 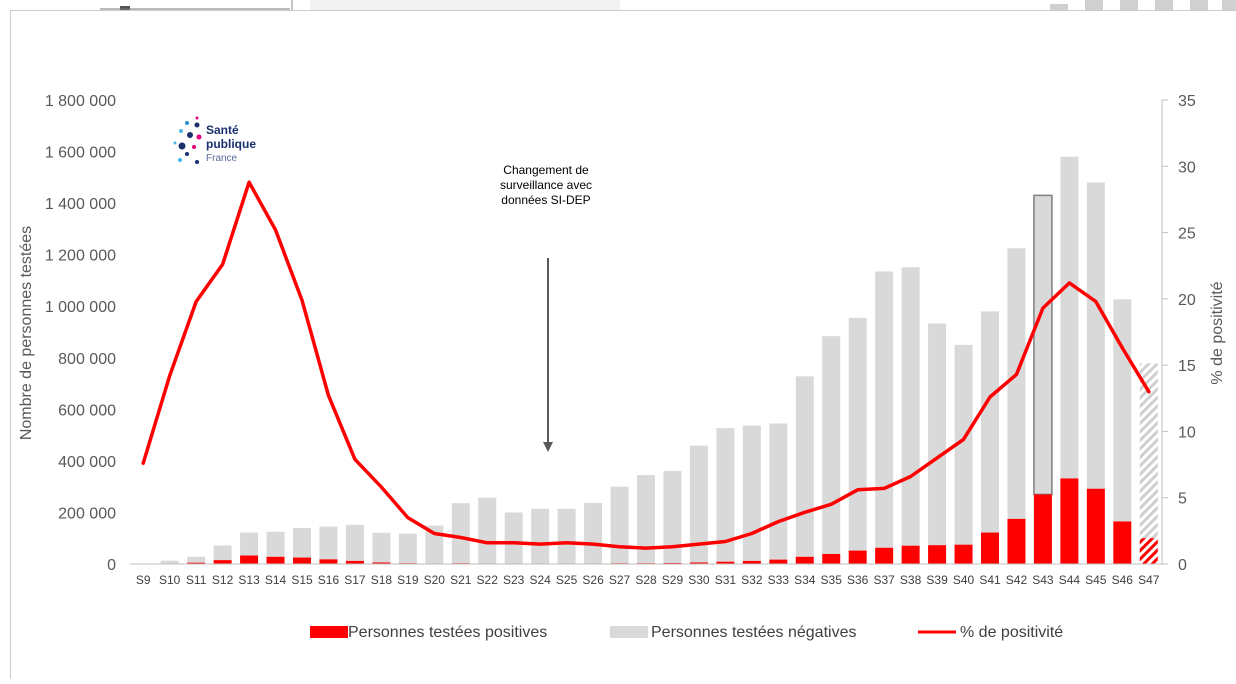 I want to click on y-tick-label: 800 000, so click(x=87, y=359).